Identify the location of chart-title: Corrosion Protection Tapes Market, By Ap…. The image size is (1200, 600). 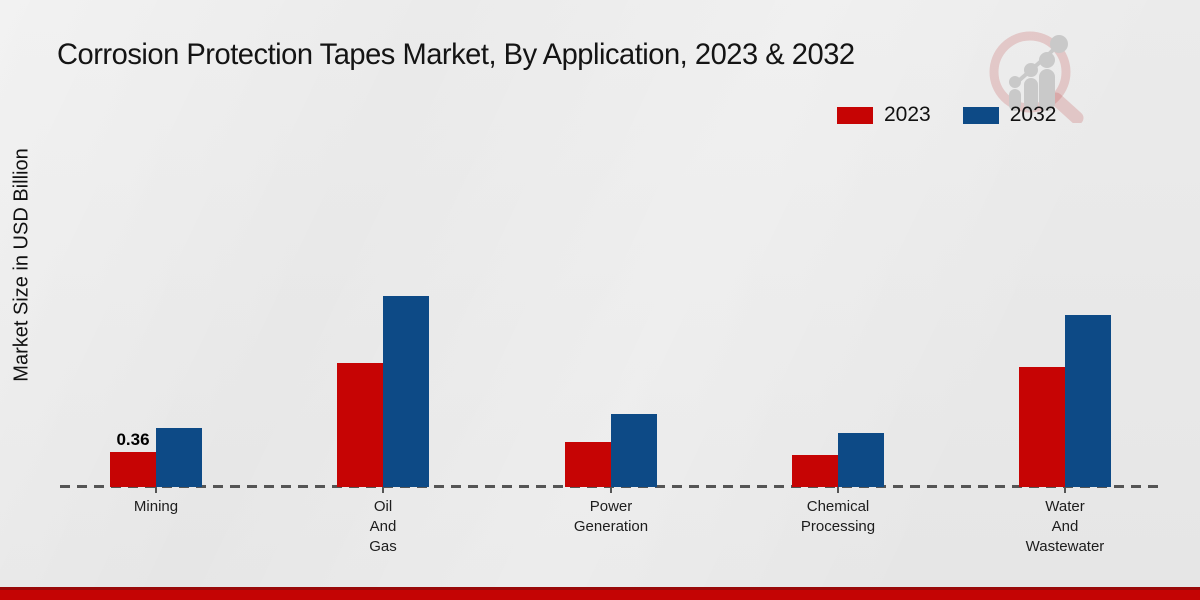
(456, 54).